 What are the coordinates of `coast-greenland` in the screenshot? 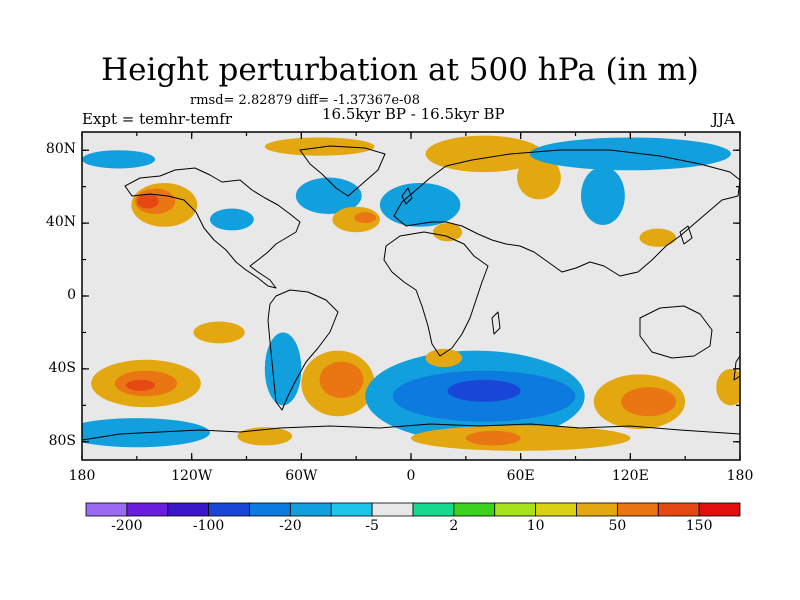 It's located at (342, 171).